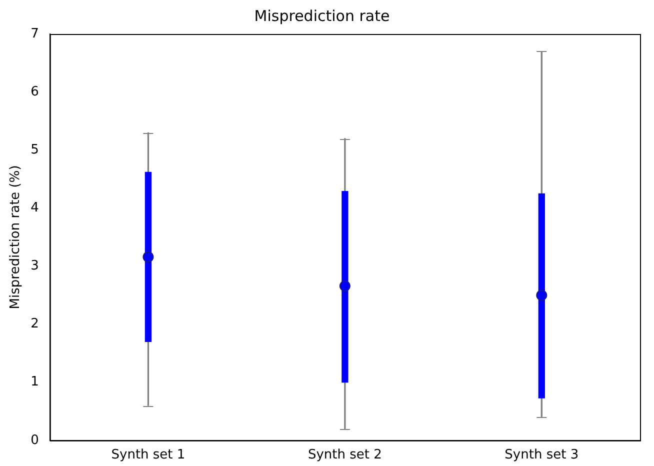  Describe the element at coordinates (148, 455) in the screenshot. I see `x-tick-label: Synth set 1` at that location.